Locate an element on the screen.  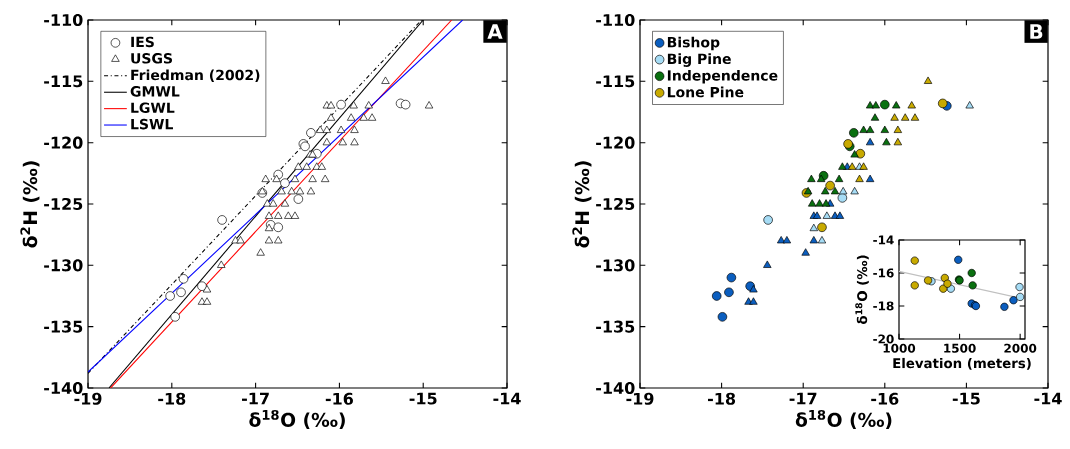
y-tick-label: -18 is located at coordinates (883, 306).